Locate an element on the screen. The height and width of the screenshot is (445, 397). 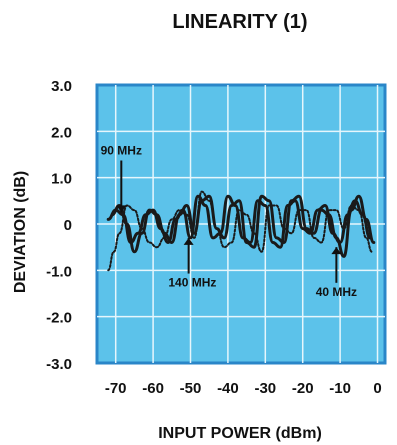
x-tick-label: -10 is located at coordinates (340, 388).